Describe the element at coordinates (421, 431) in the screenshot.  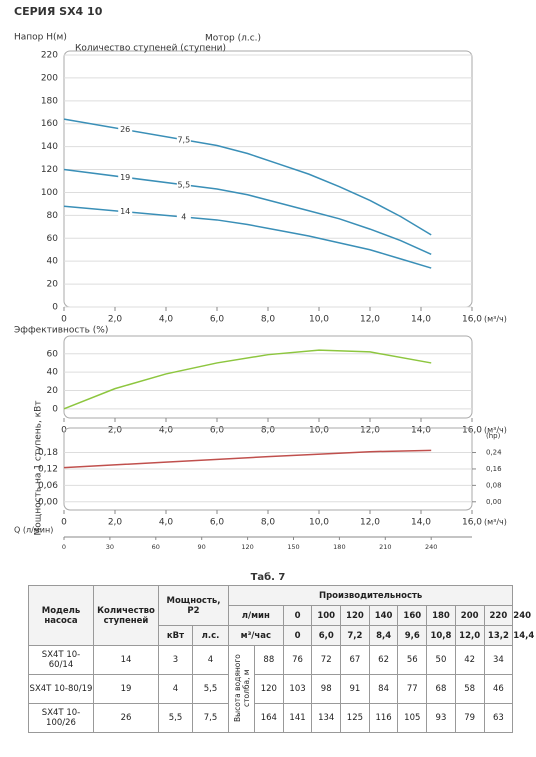
I see `x-tick-label: 14,0` at that location.